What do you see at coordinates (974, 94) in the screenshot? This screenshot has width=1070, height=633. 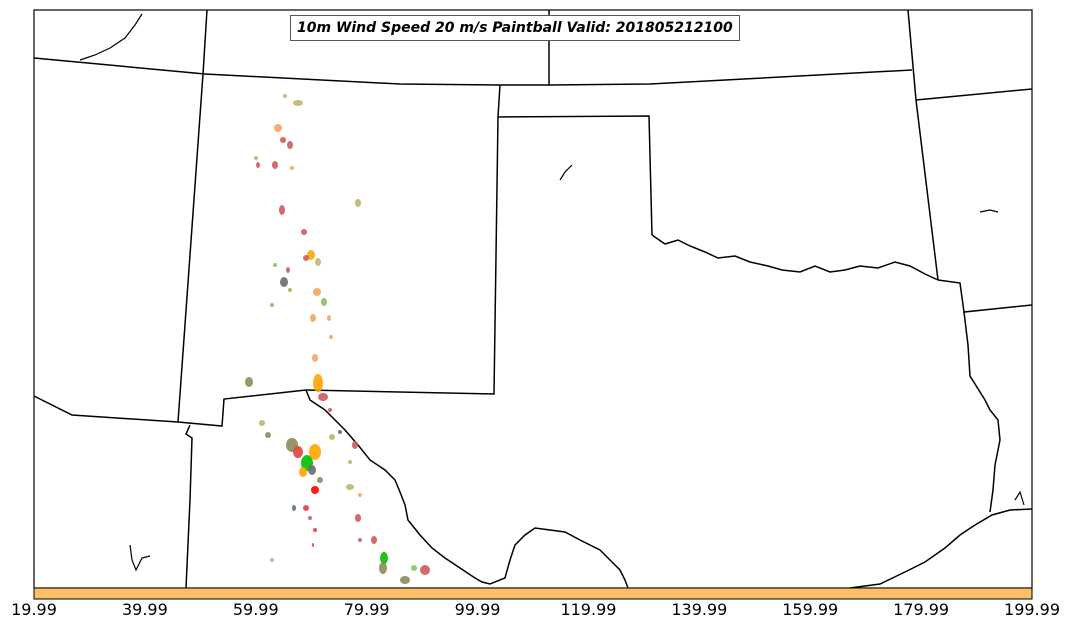 I see `missouri-border` at bounding box center [974, 94].